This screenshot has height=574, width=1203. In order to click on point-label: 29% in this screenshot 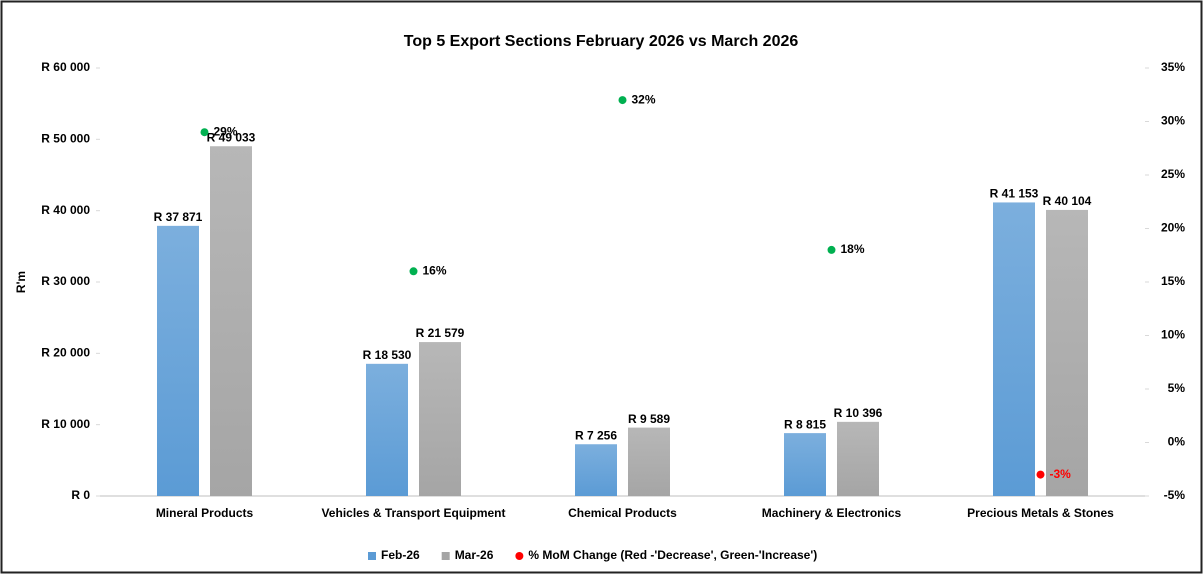, I will do `click(226, 131)`.